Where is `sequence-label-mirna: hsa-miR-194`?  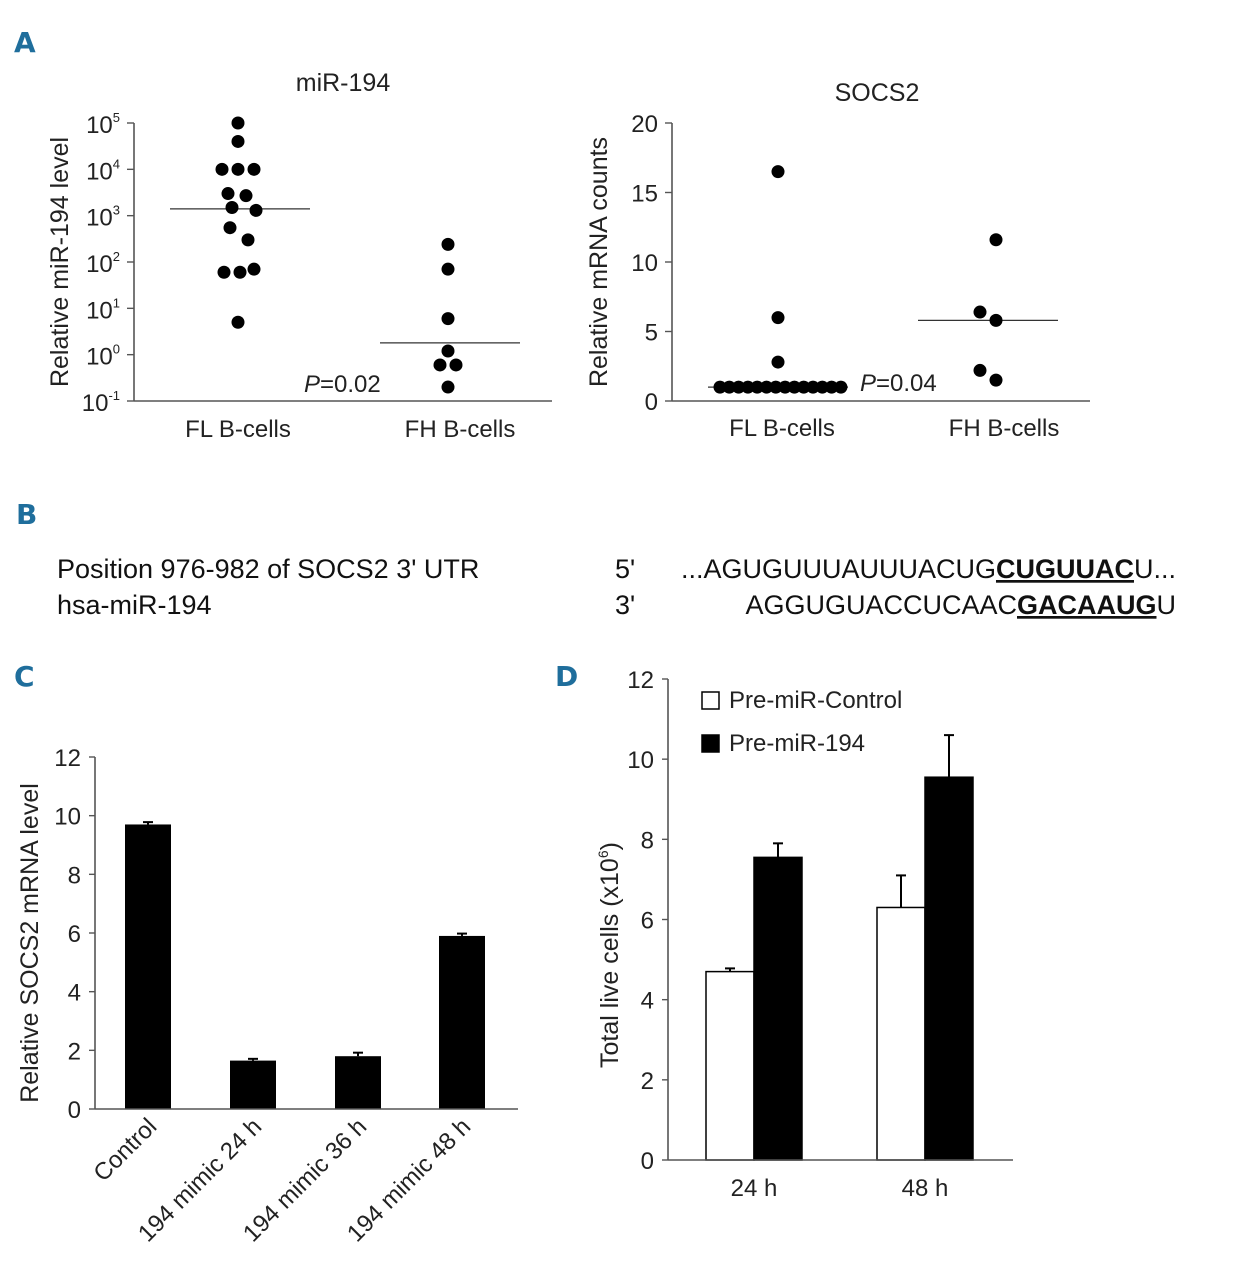
sequence-label-mirna: hsa-miR-194 is located at coordinates (134, 605).